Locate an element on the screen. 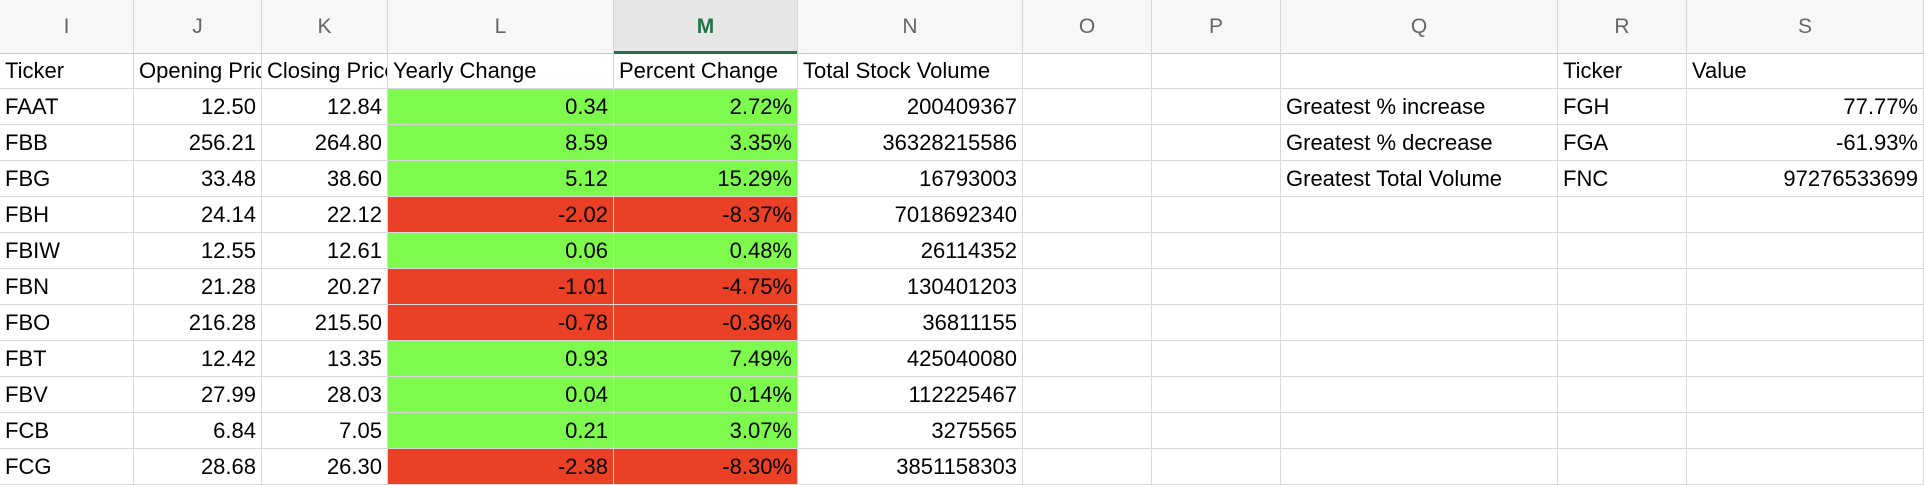 The width and height of the screenshot is (1924, 485). opening-price-cell: 216.28 is located at coordinates (198, 323).